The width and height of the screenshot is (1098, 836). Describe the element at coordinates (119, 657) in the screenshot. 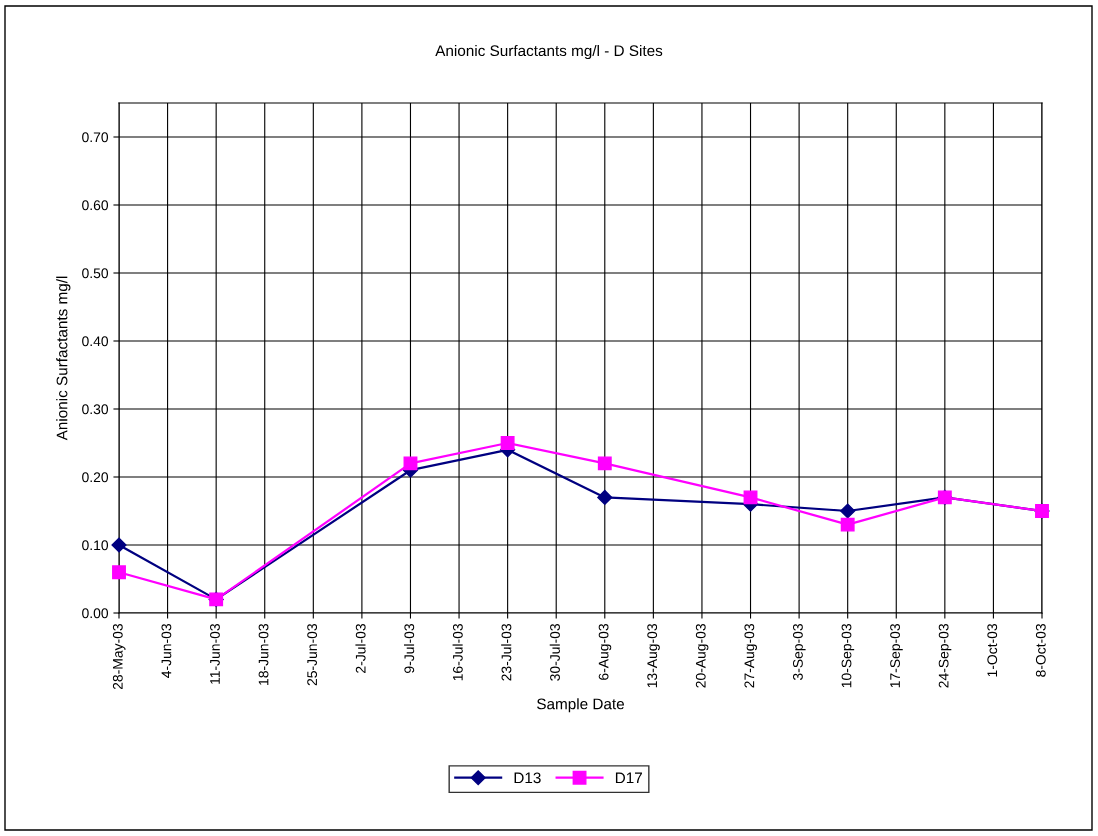

I see `x-tick-label: 28-May-03` at that location.